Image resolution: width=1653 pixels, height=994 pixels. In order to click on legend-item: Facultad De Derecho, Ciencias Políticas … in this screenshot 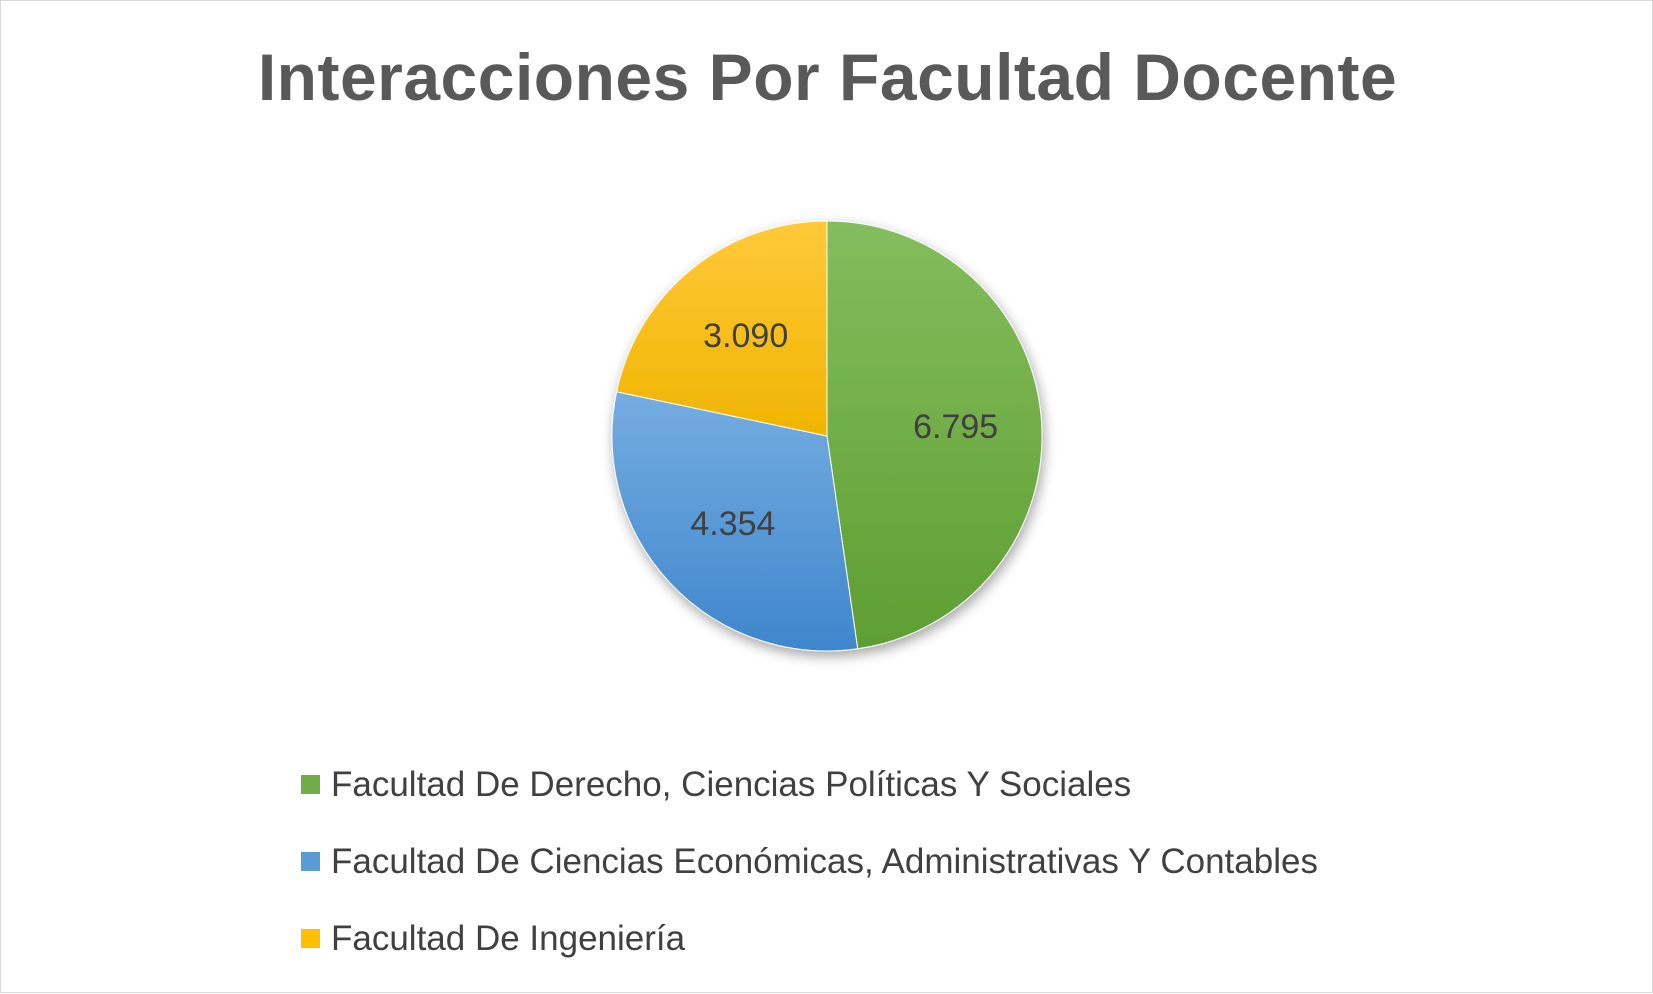, I will do `click(809, 784)`.